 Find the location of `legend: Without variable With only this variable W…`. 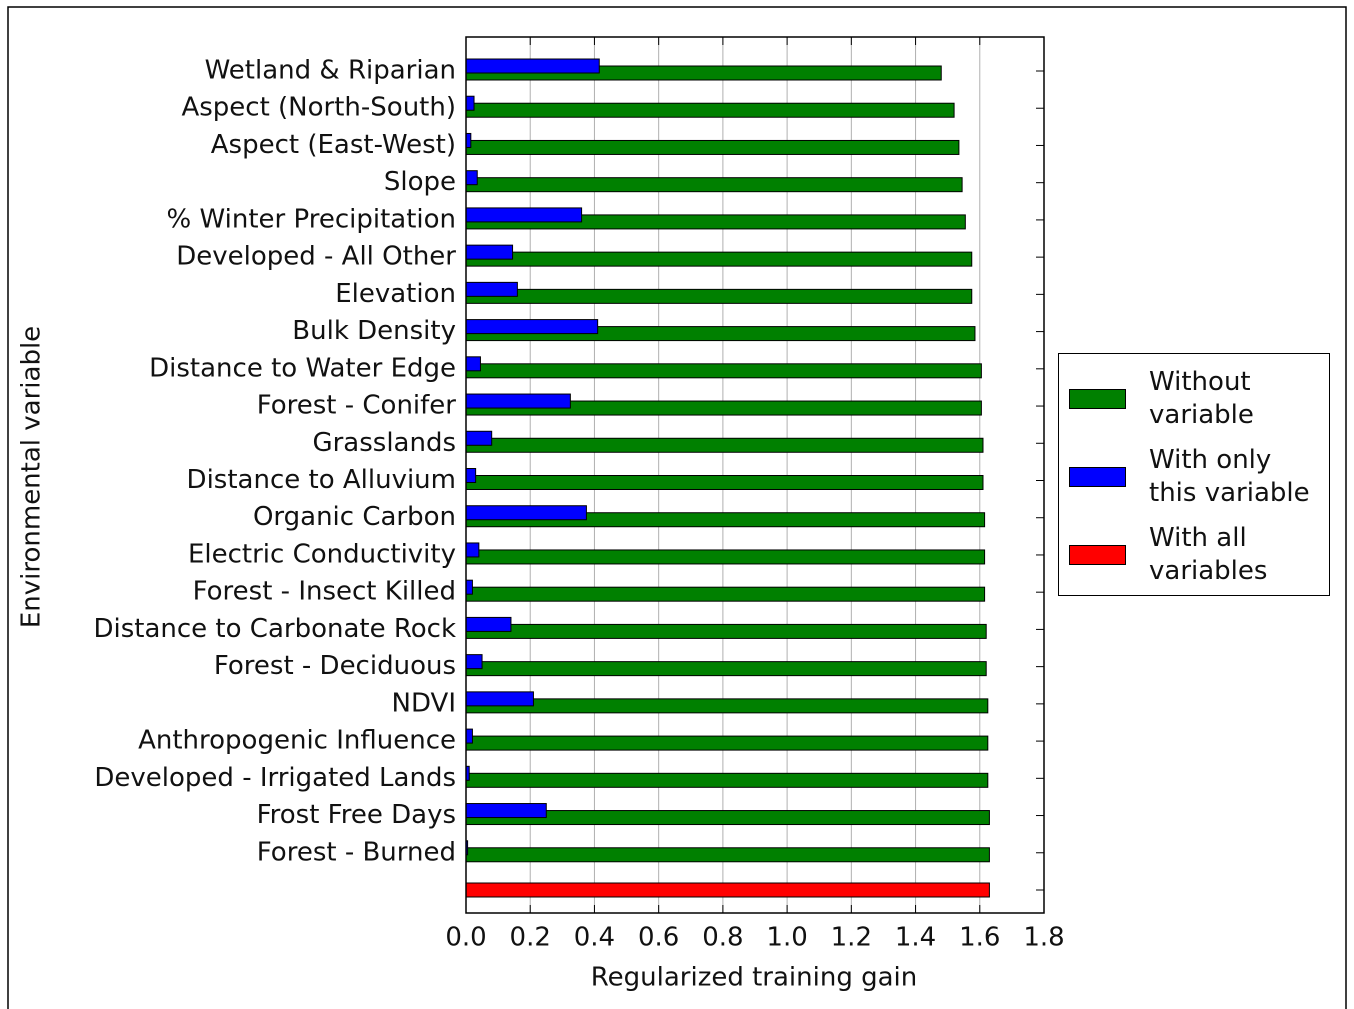

legend: Without variable With only this variable W… is located at coordinates (1194, 474).